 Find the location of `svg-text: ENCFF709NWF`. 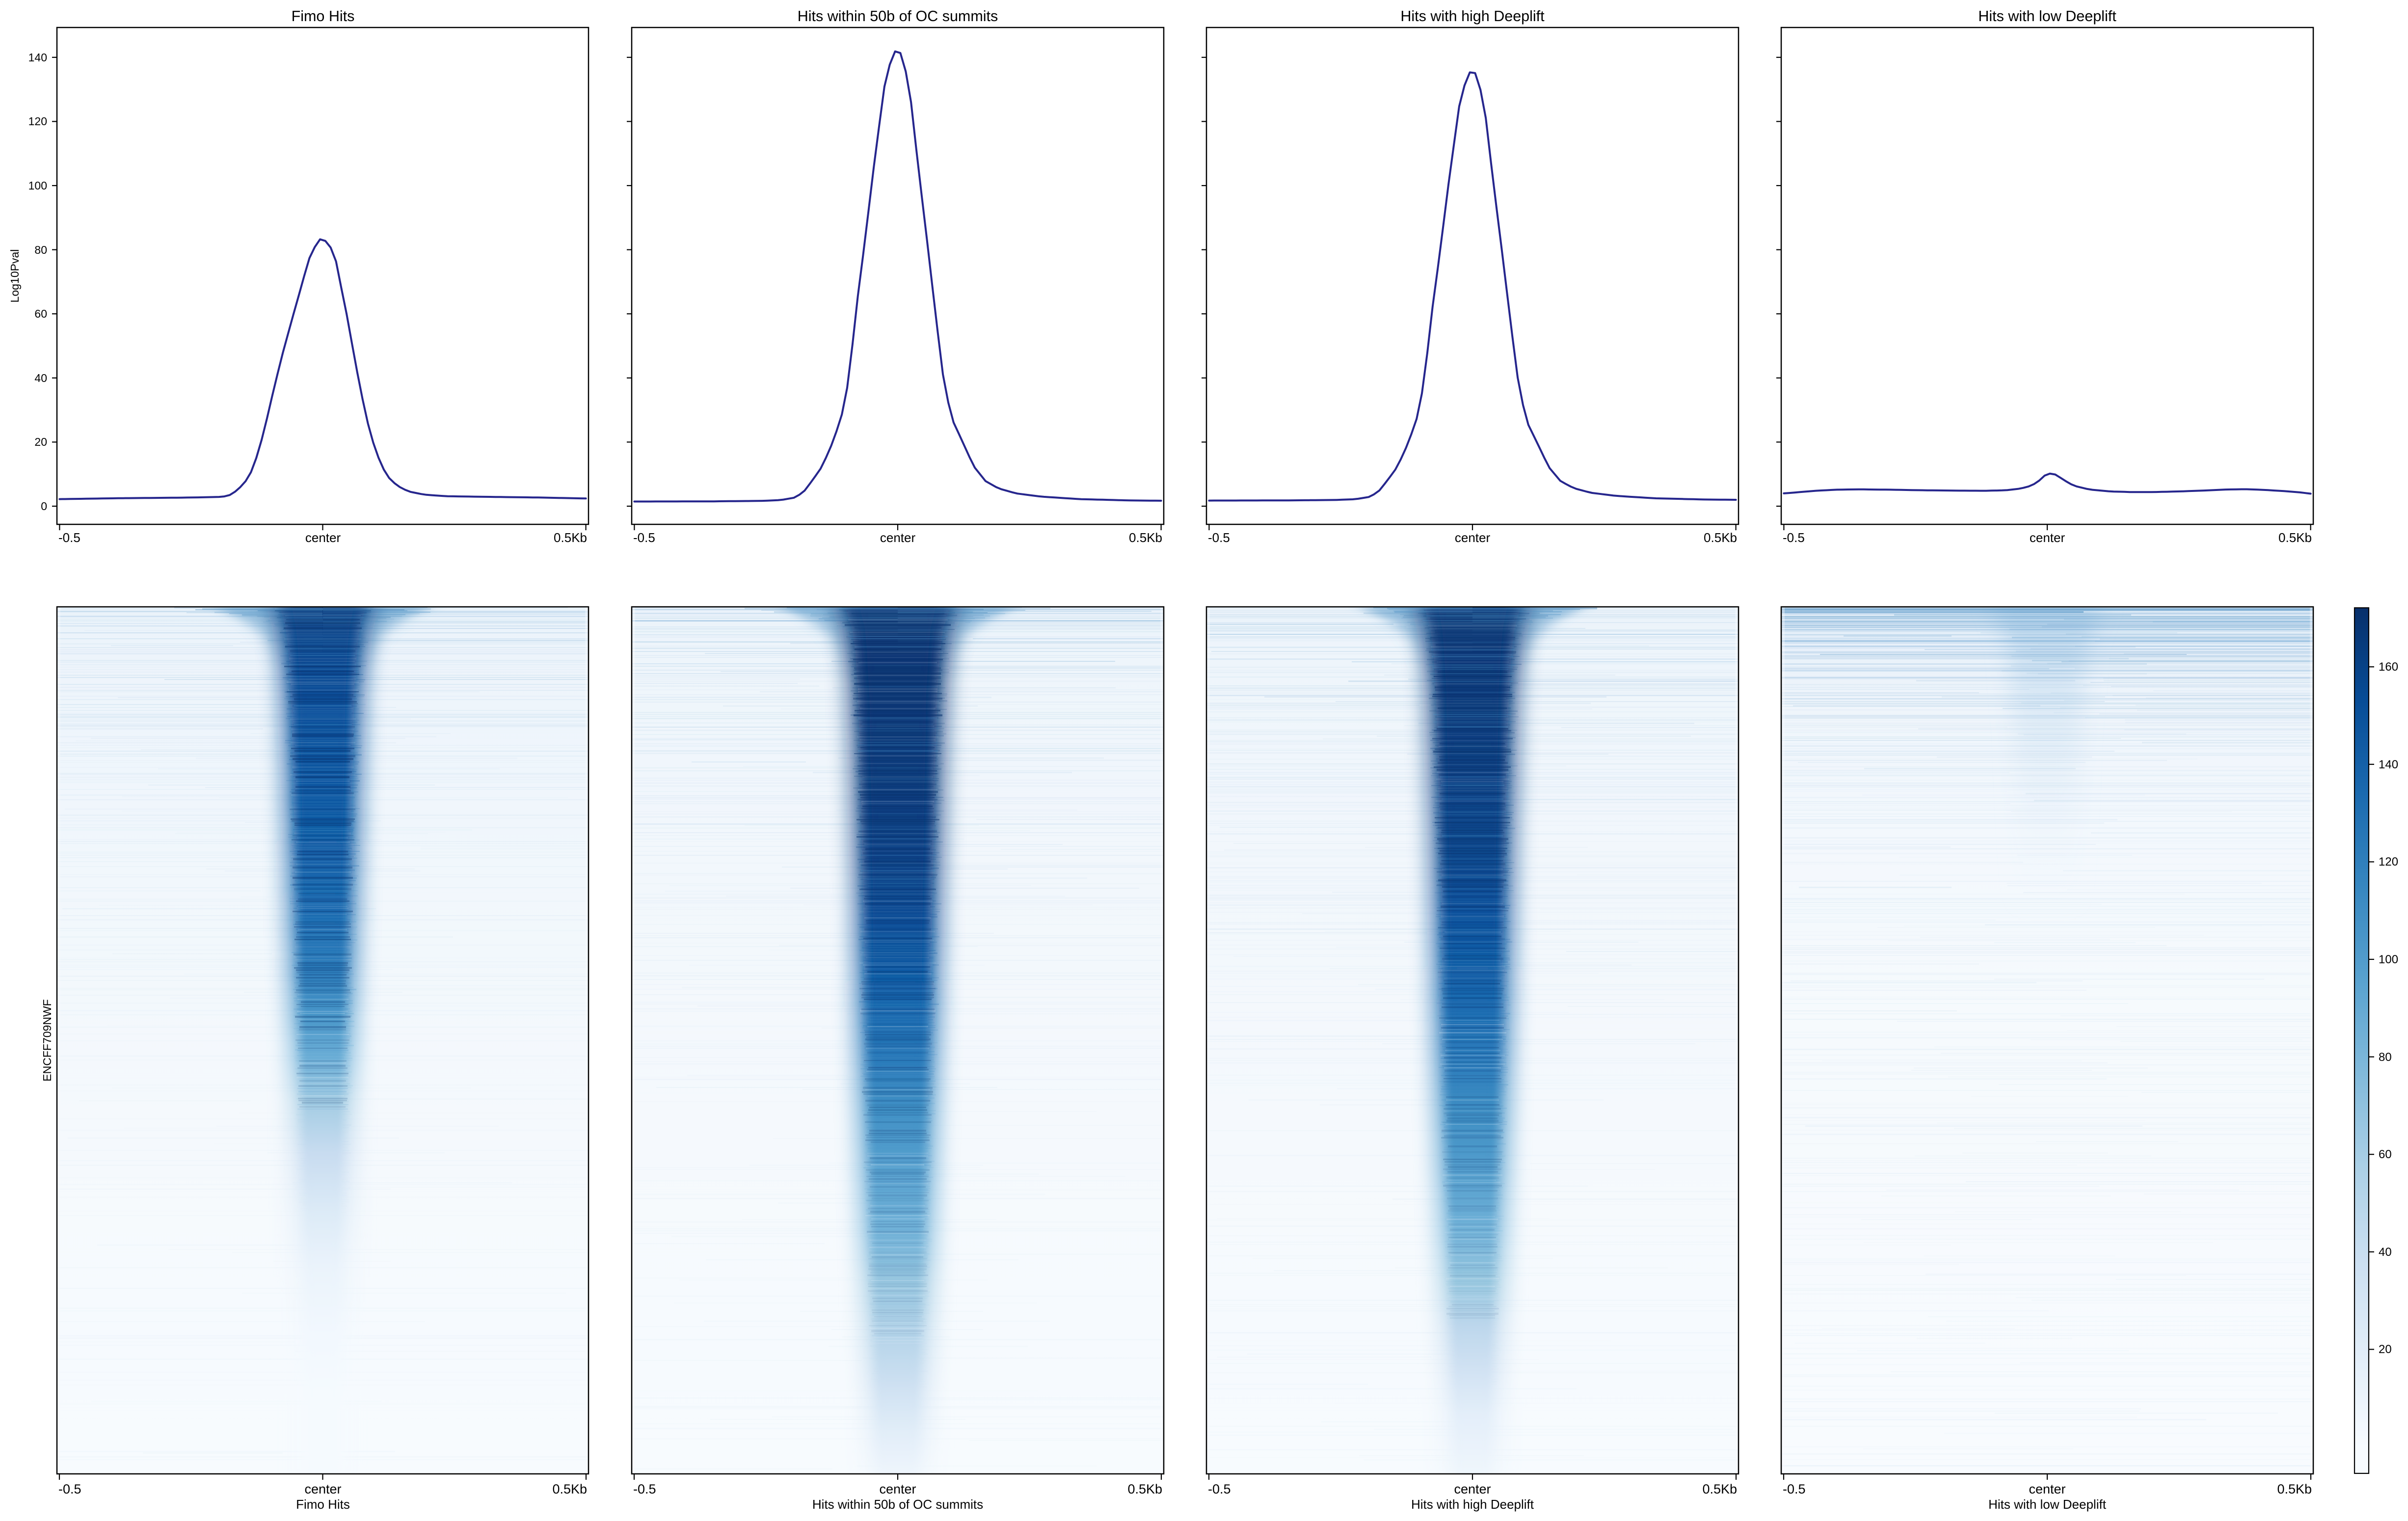

svg-text: ENCFF709NWF is located at coordinates (47, 1040).